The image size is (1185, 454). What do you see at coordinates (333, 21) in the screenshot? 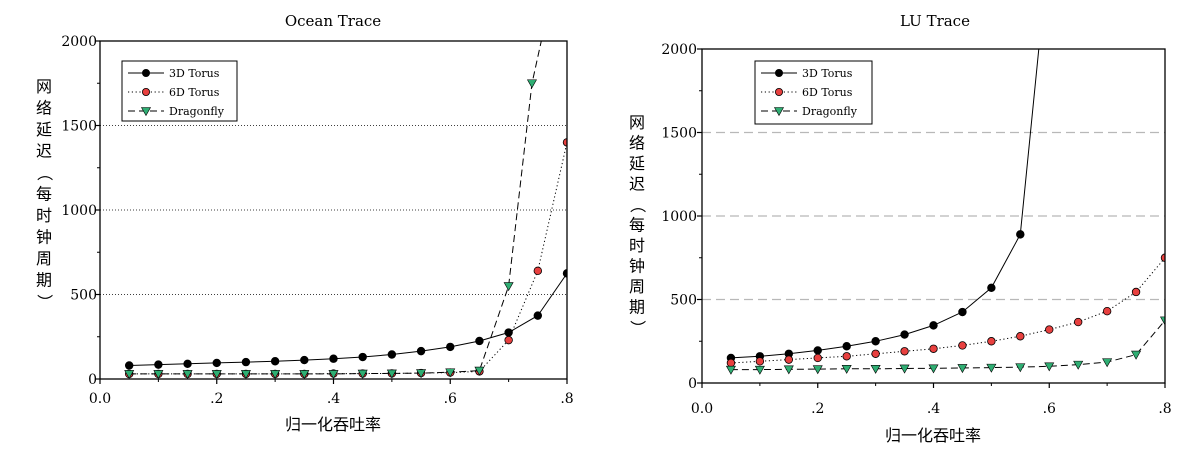
I see `chart-title: Ocean Trace` at bounding box center [333, 21].